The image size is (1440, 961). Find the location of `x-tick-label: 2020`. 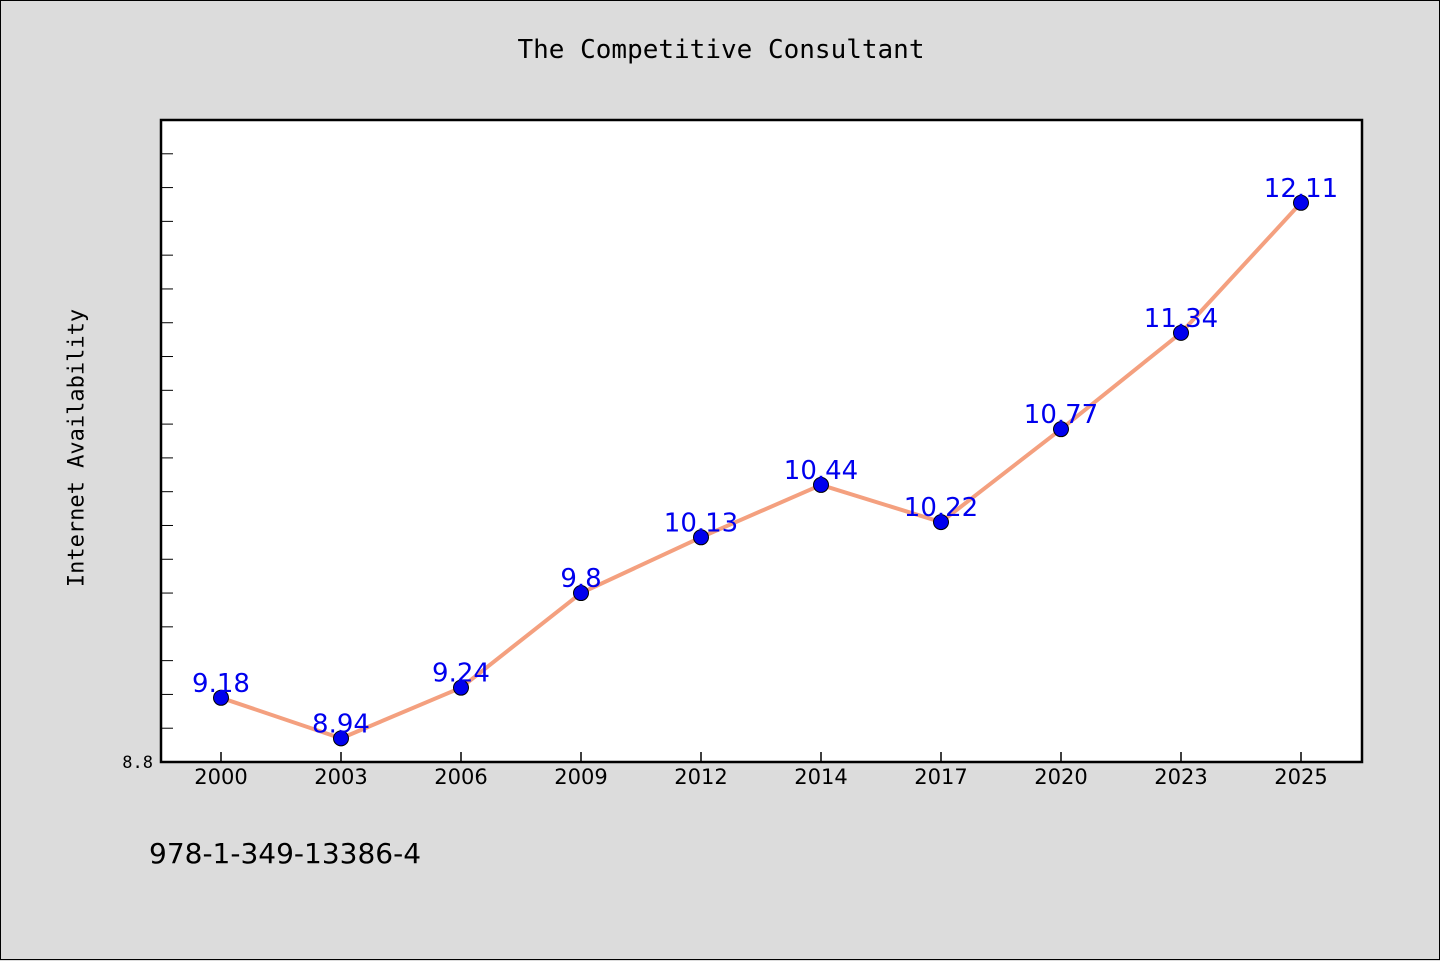

x-tick-label: 2020 is located at coordinates (1060, 777).